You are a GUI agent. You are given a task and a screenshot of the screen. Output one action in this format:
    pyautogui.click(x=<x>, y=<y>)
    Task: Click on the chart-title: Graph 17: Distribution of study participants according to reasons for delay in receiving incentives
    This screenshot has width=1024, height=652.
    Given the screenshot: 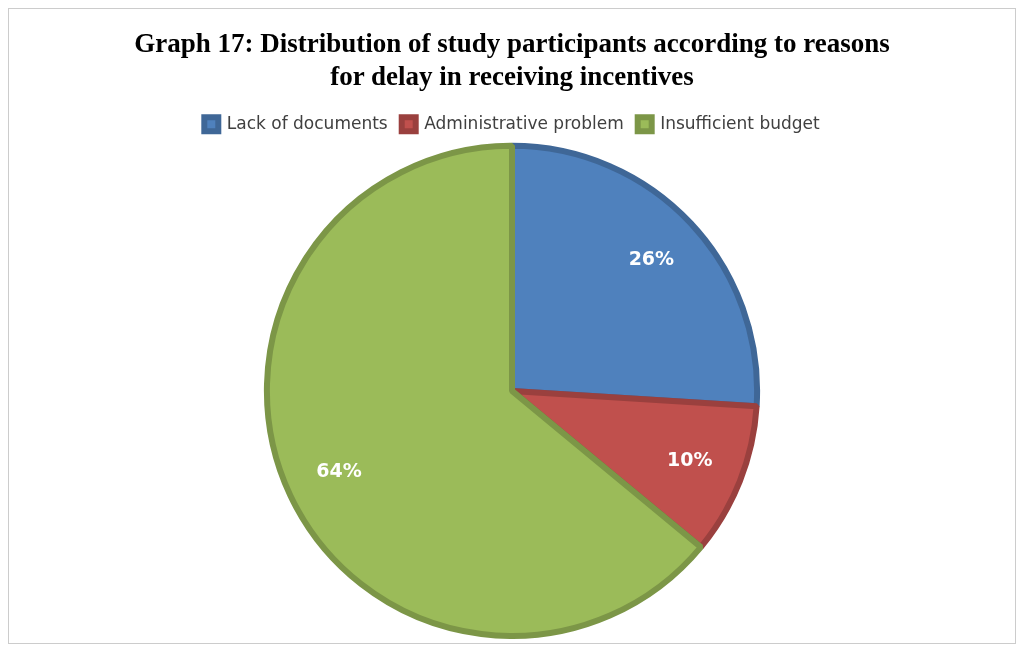 What is the action you would take?
    pyautogui.click(x=512, y=59)
    